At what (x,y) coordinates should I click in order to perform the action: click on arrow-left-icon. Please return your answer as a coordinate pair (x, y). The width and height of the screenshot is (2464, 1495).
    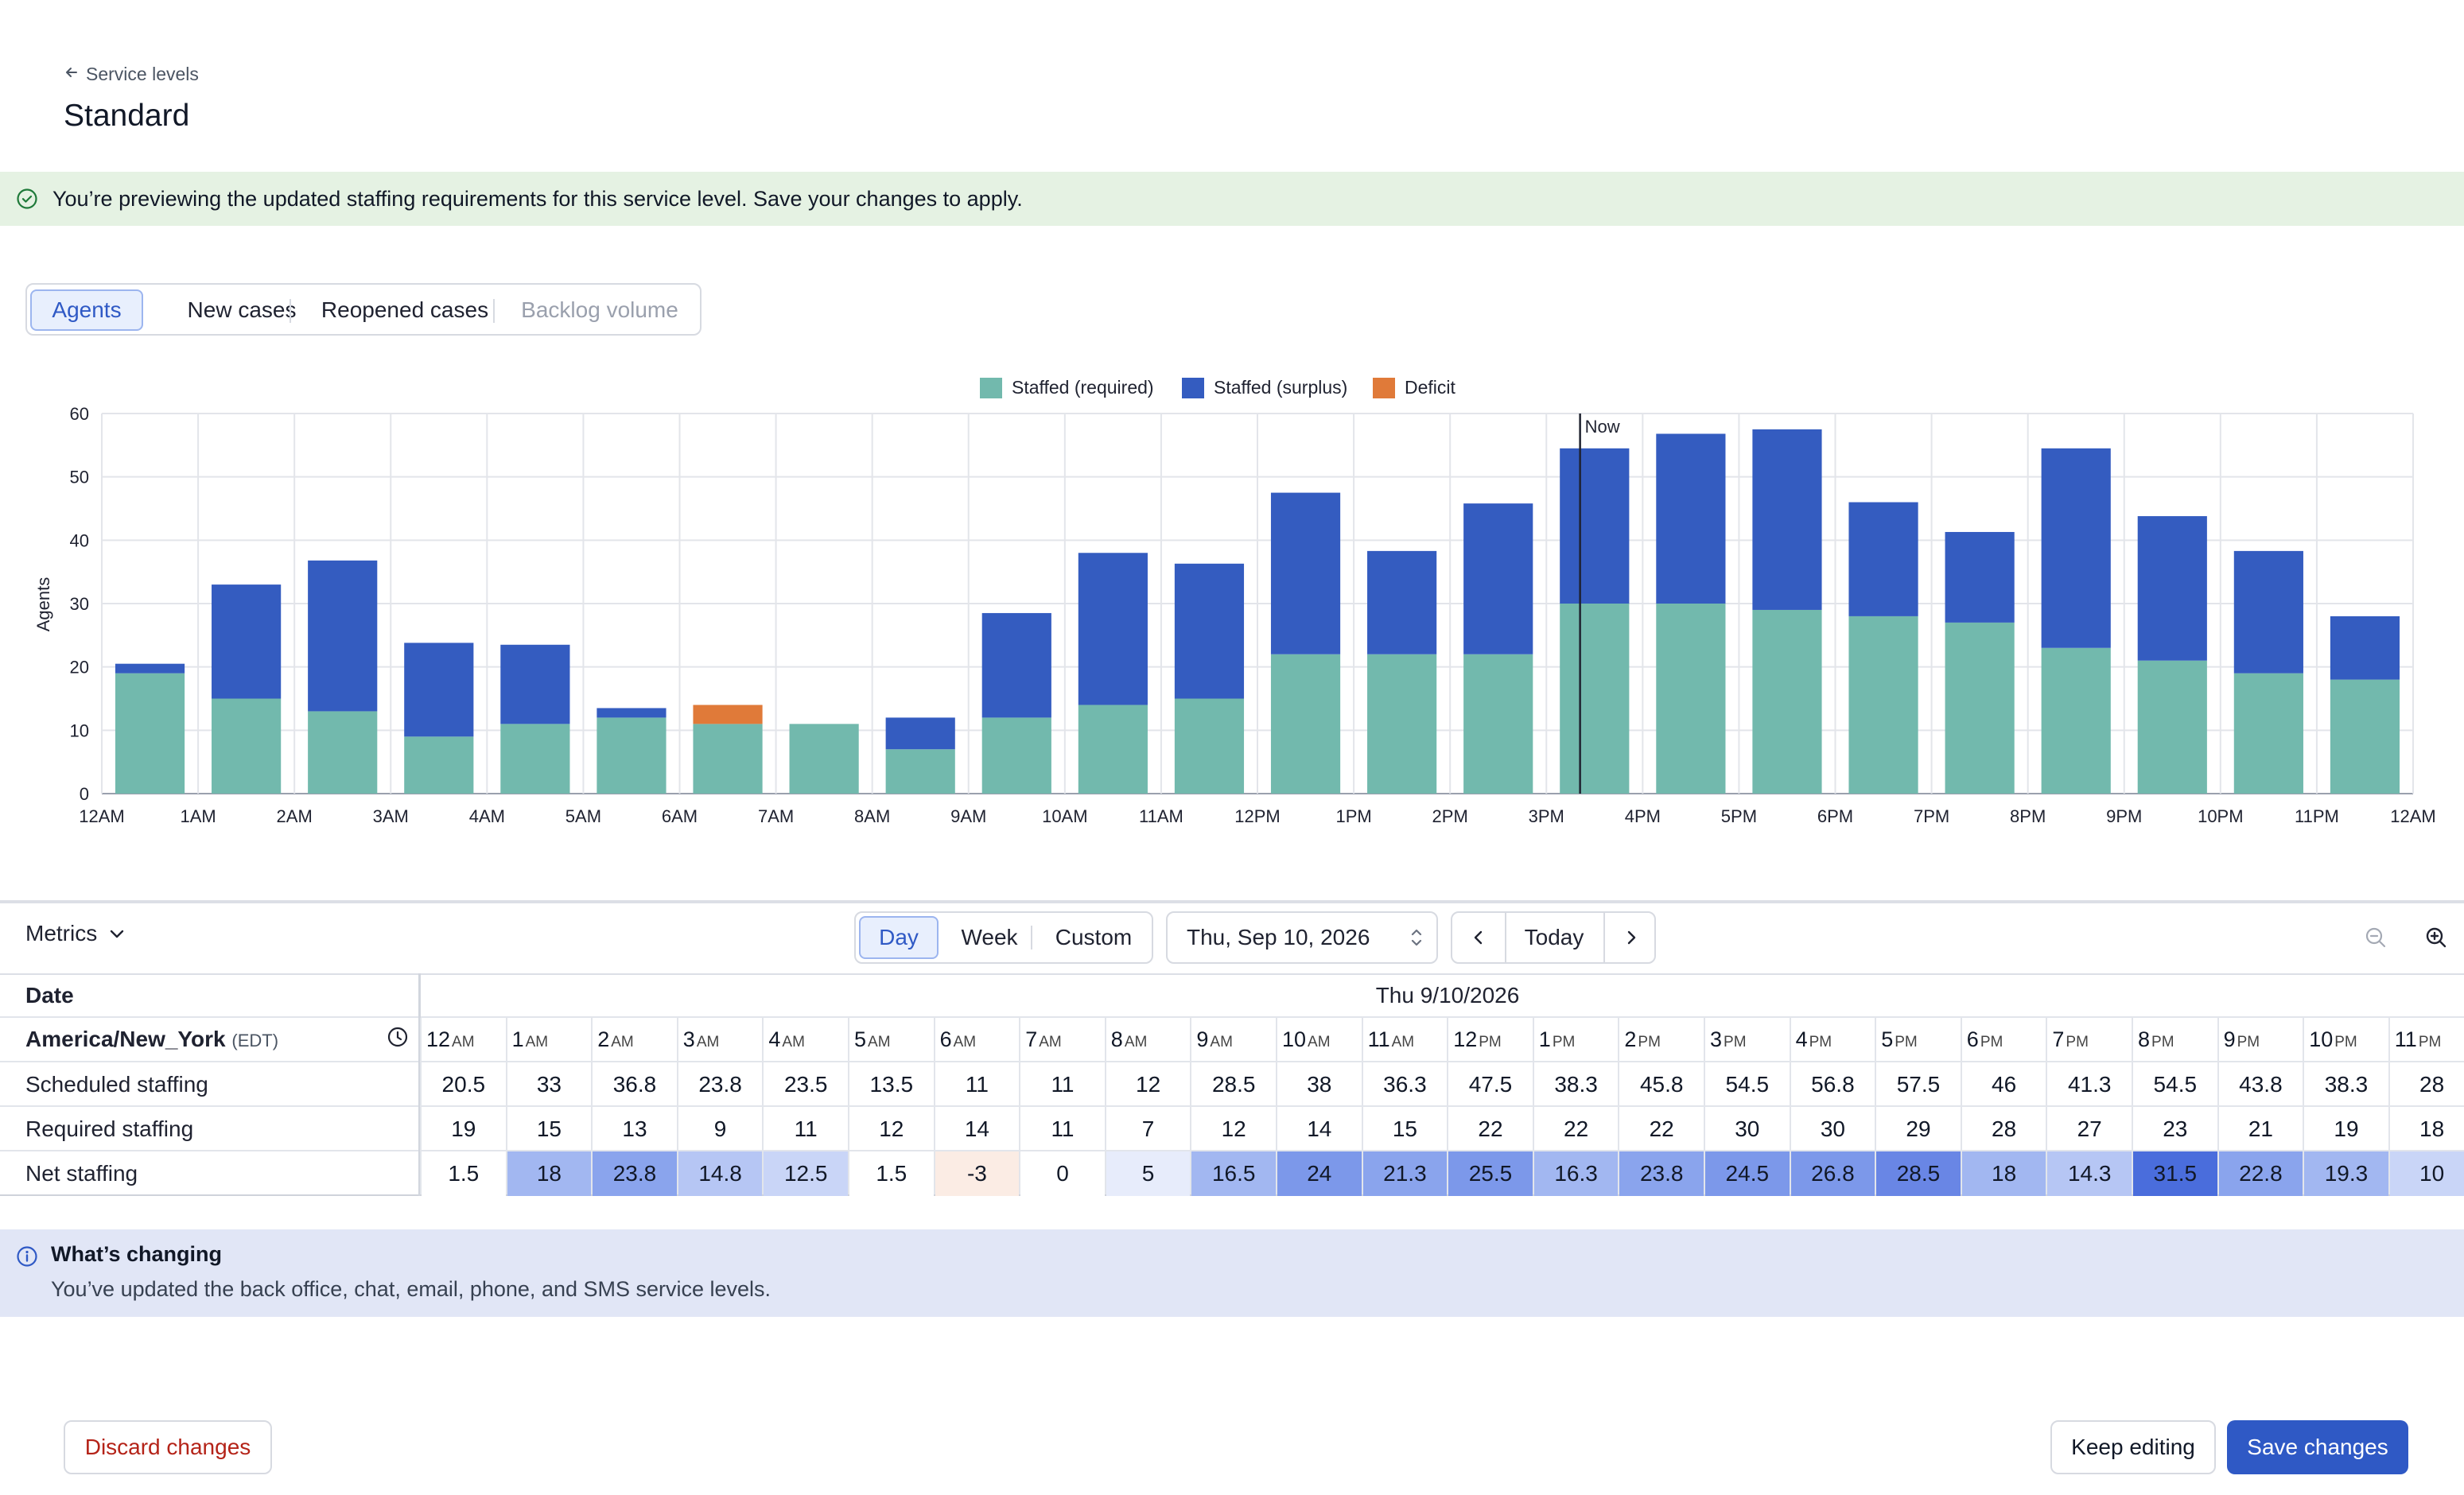
    Looking at the image, I should click on (72, 74).